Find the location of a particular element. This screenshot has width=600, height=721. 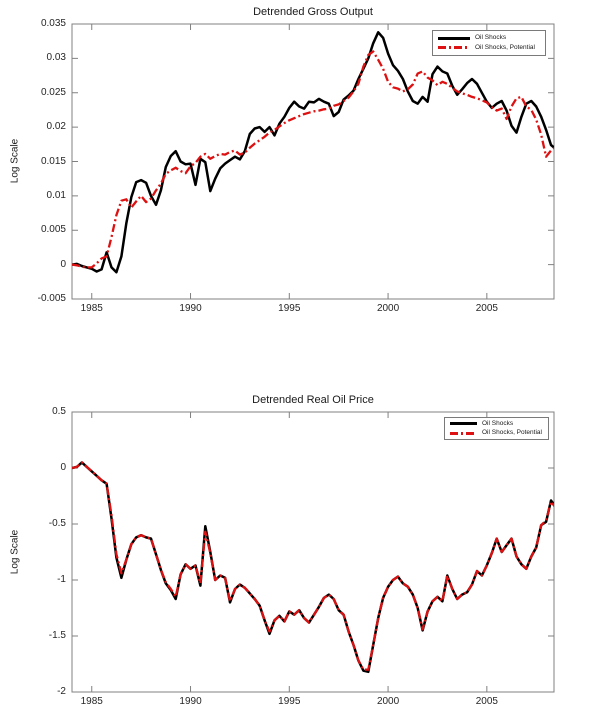

y-tick-label: 0.01 is located at coordinates (56, 195).